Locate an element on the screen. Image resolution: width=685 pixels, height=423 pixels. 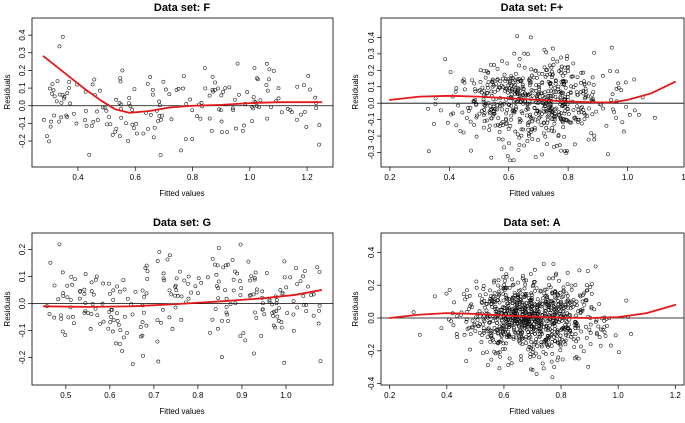
y-tick-label: 0.0 is located at coordinates (22, 303).